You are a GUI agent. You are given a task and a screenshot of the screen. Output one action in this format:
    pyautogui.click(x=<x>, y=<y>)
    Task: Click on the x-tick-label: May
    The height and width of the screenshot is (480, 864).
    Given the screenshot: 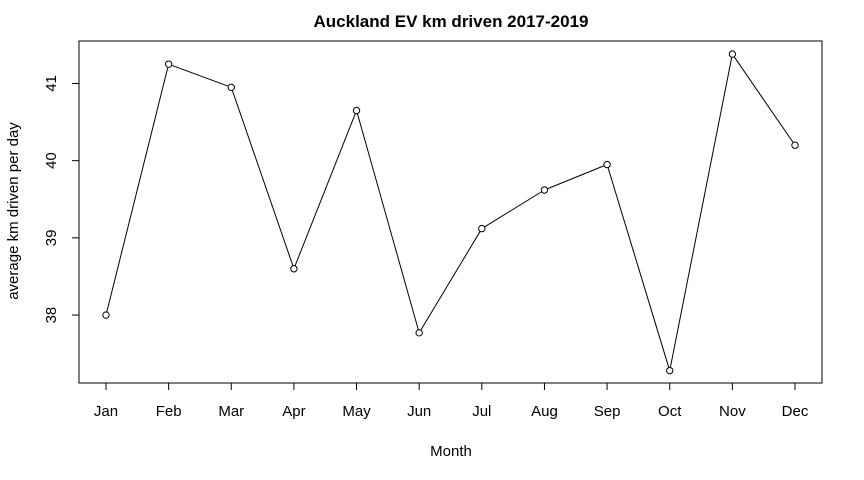 What is the action you would take?
    pyautogui.click(x=356, y=411)
    